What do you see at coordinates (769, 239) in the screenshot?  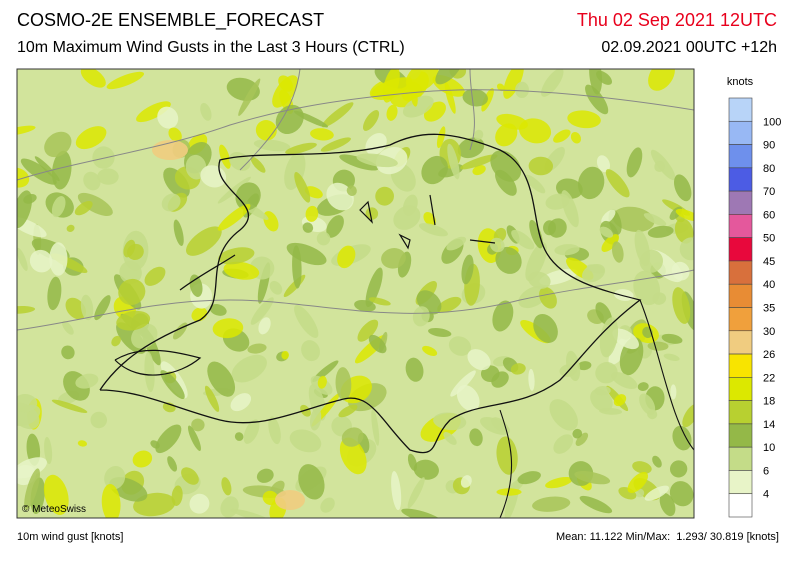 I see `legend-label: 50` at bounding box center [769, 239].